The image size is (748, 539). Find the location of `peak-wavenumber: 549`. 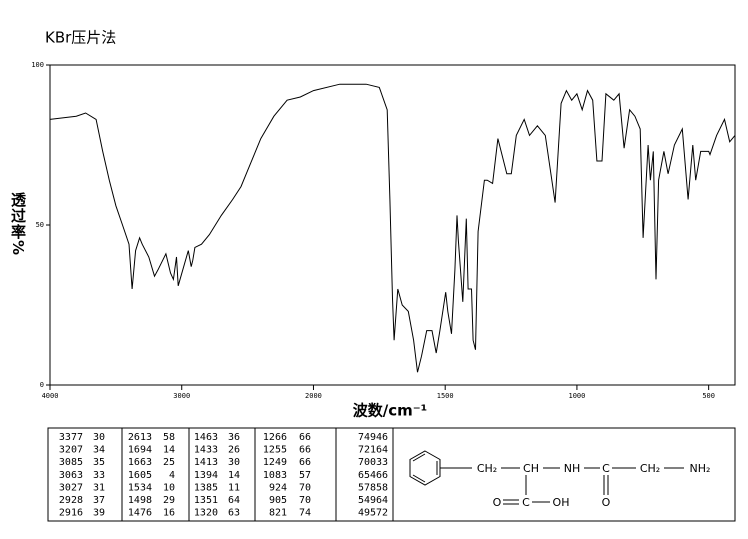

peak-wavenumber: 549 is located at coordinates (367, 500).